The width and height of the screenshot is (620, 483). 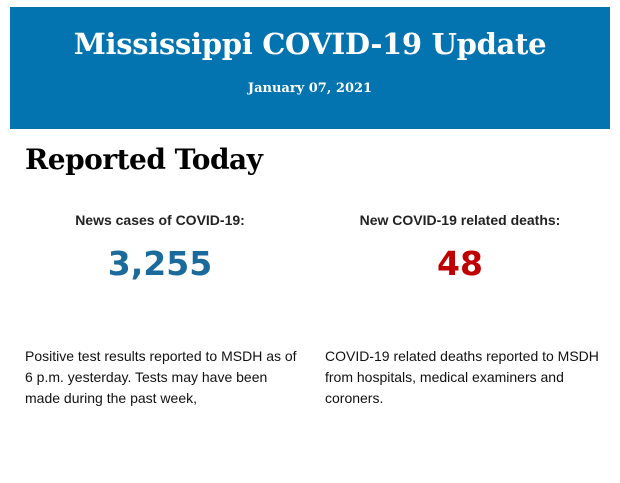 What do you see at coordinates (460, 220) in the screenshot?
I see `new-deaths-label: New COVID-19 related deaths:` at bounding box center [460, 220].